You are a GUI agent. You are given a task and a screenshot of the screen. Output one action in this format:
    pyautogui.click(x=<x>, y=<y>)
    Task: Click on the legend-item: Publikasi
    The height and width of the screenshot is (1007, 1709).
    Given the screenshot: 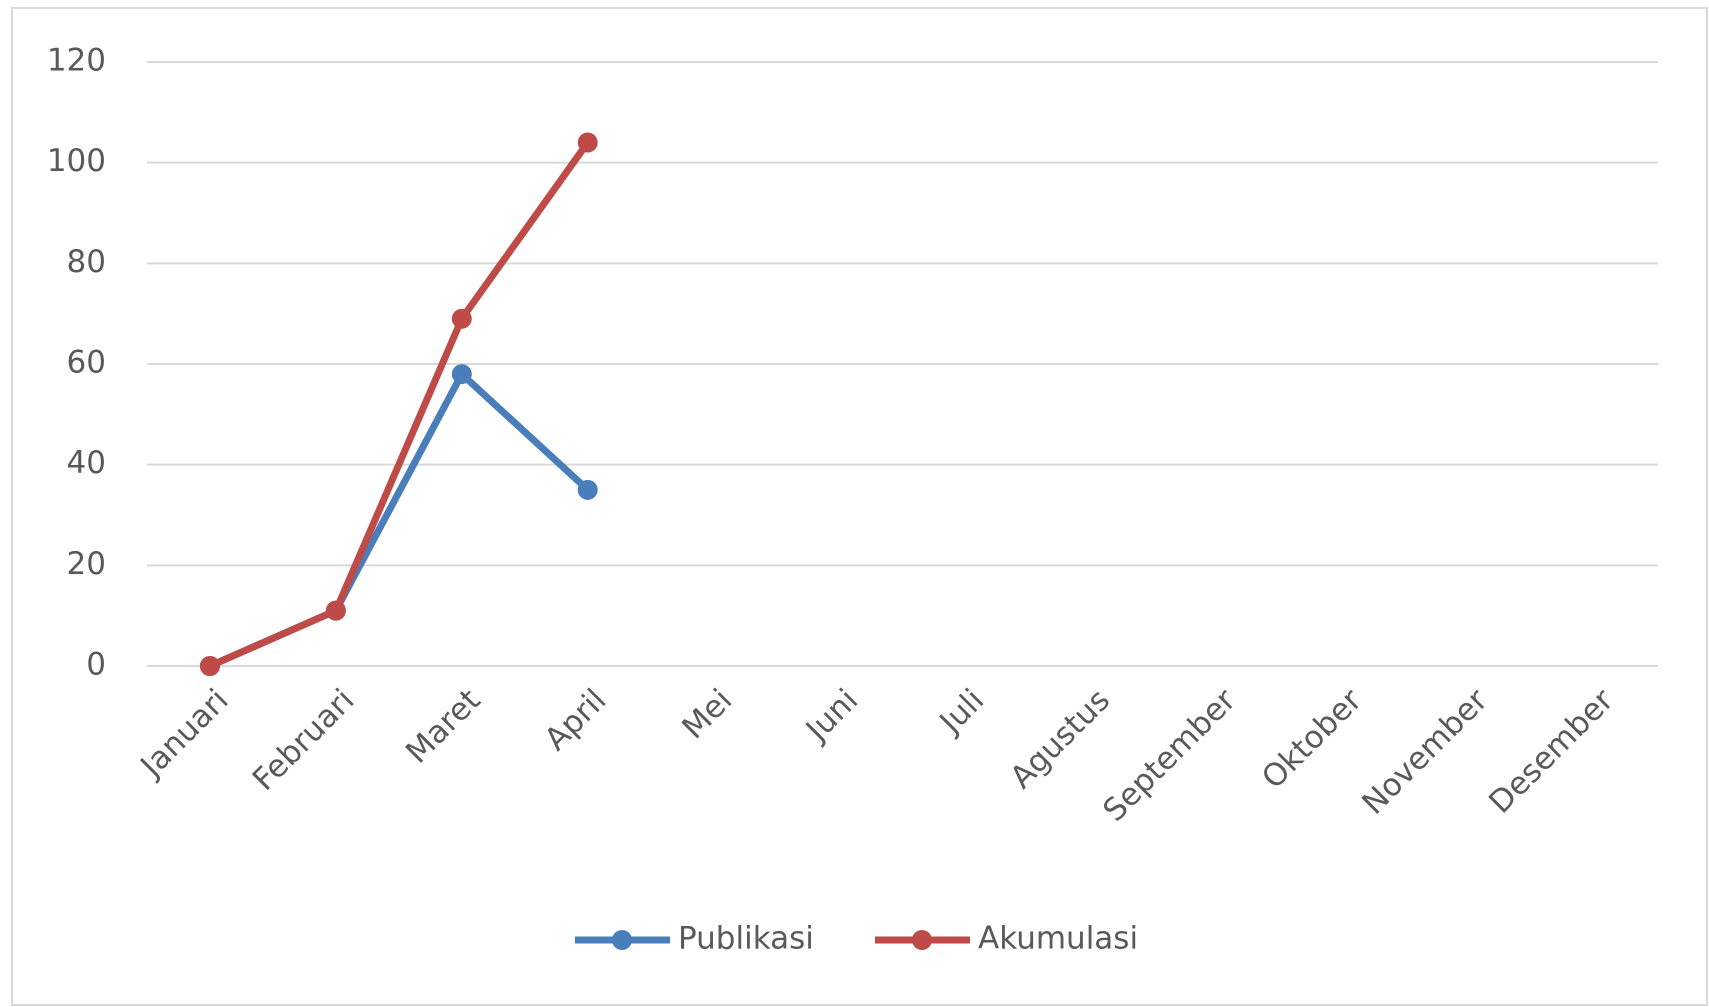 What is the action you would take?
    pyautogui.click(x=694, y=939)
    